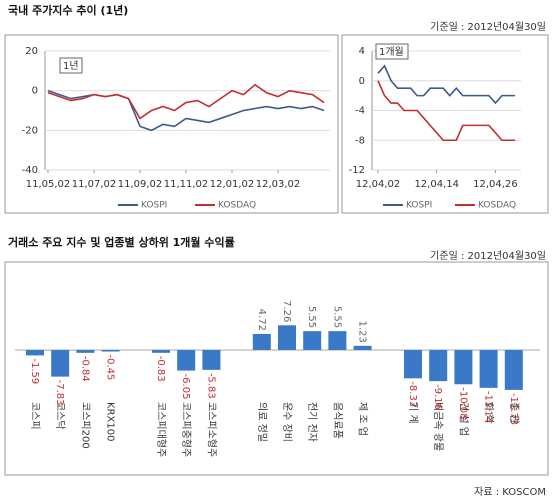 The width and height of the screenshot is (554, 501). I want to click on value-label: 1.23, so click(362, 332).